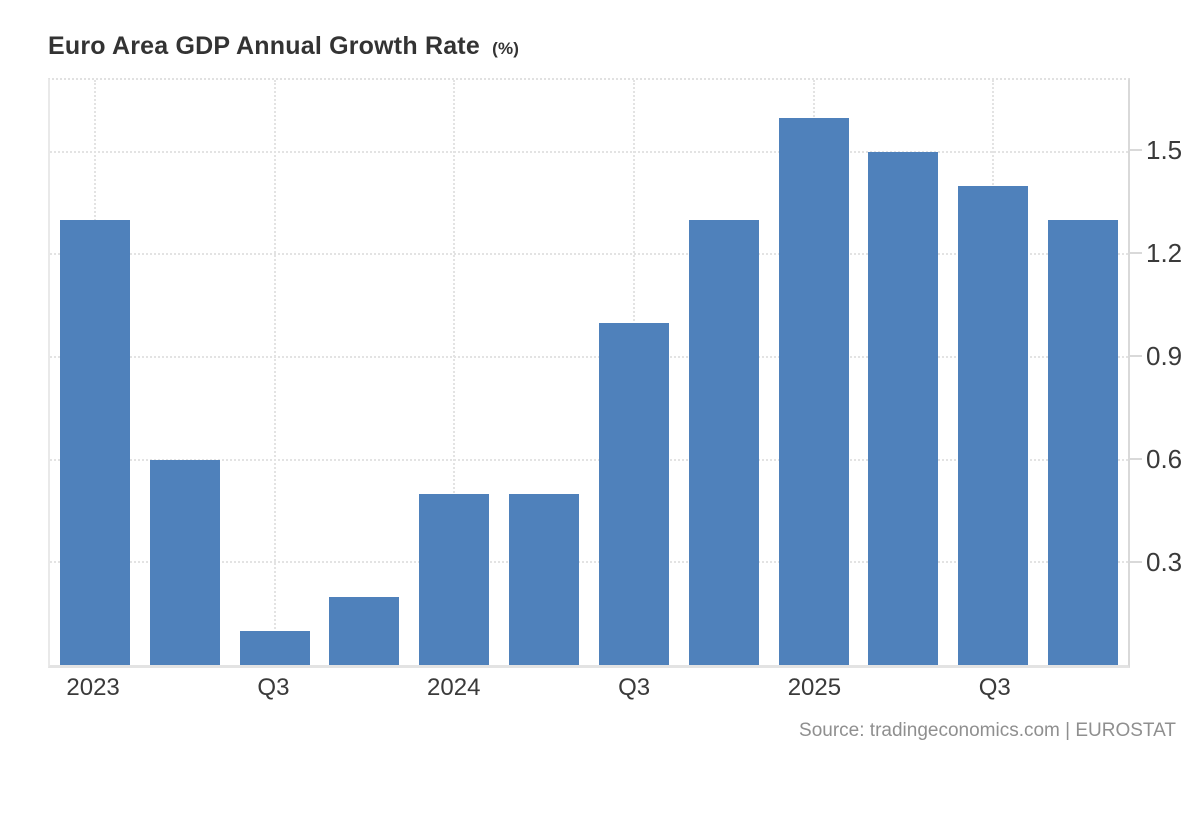 Image resolution: width=1200 pixels, height=820 pixels. I want to click on source-attribution: Source: tradingeconomics.com | EUROSTAT, so click(987, 730).